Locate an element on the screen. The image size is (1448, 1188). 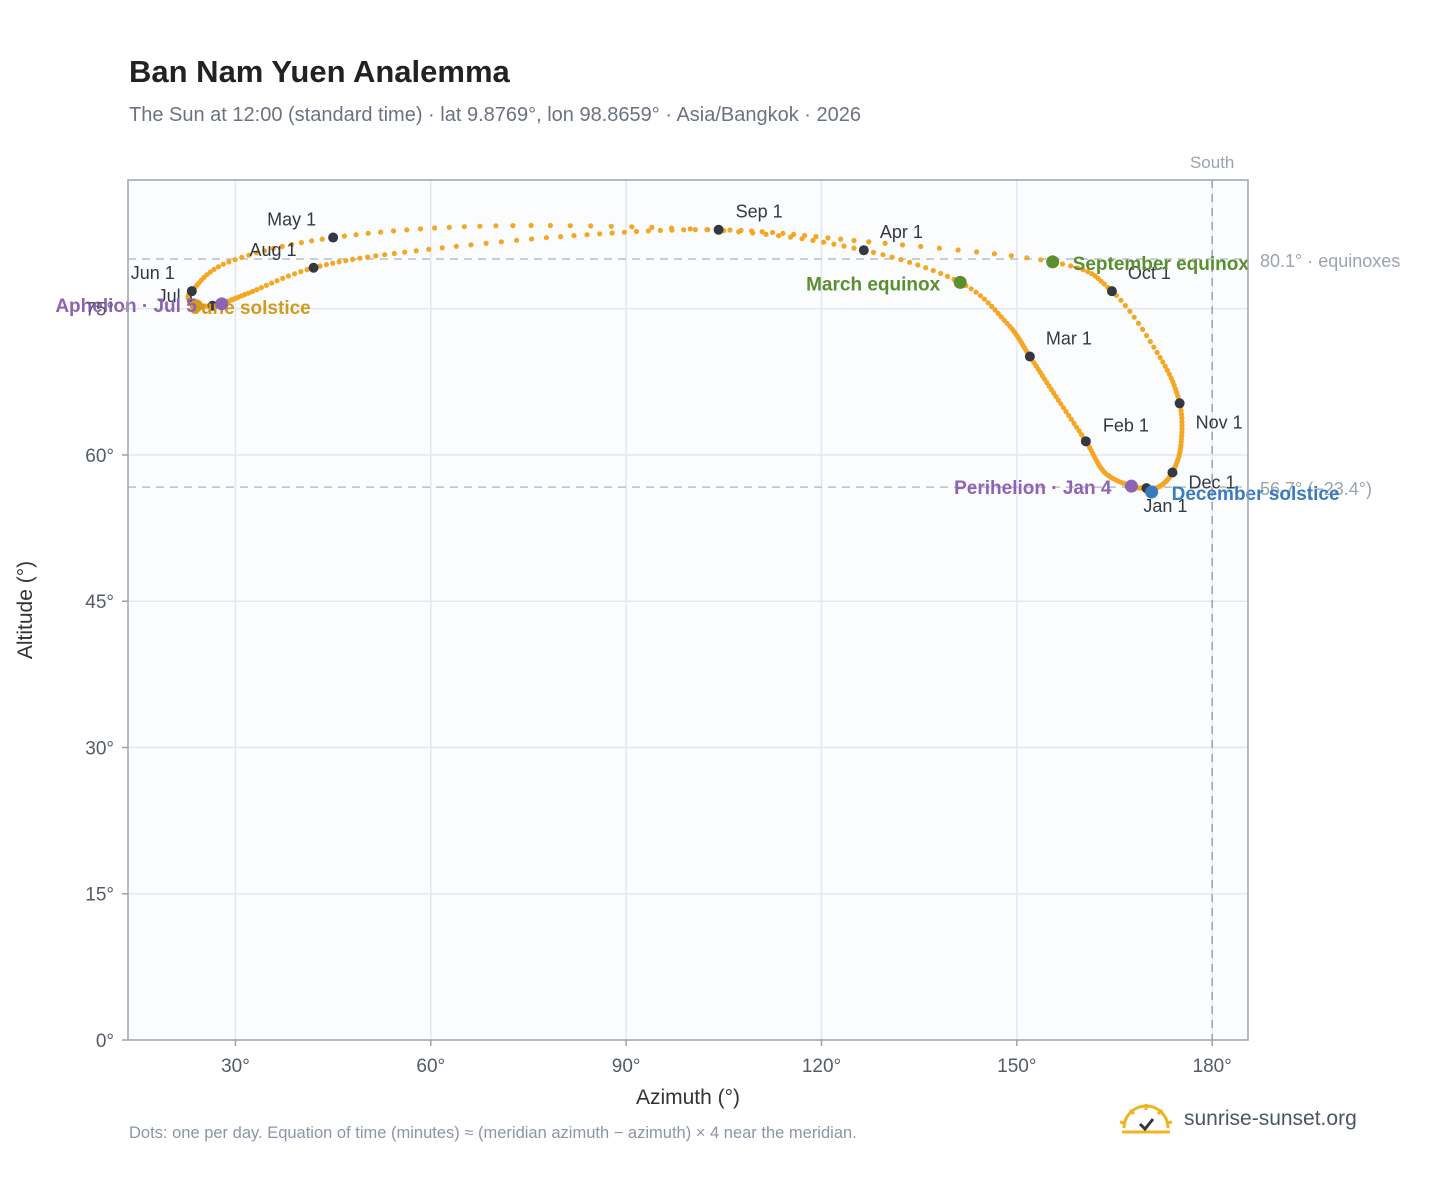
brand-name: sunrise-sunset.org is located at coordinates (1270, 1118).